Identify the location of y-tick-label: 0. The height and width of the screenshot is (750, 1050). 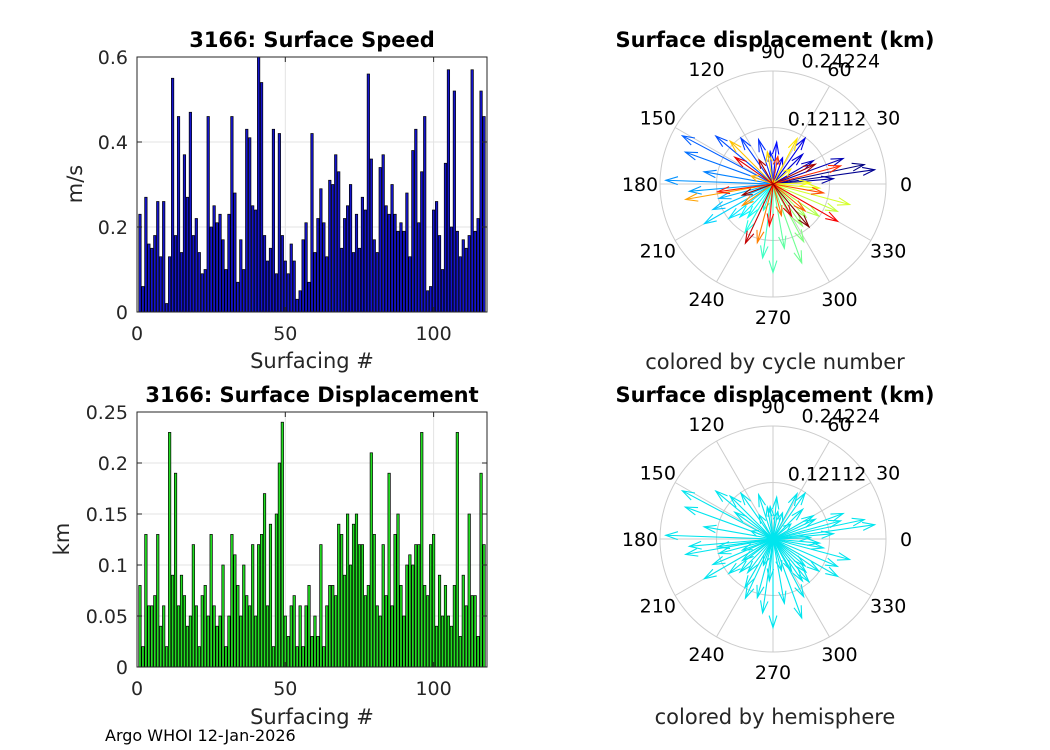
(122, 668).